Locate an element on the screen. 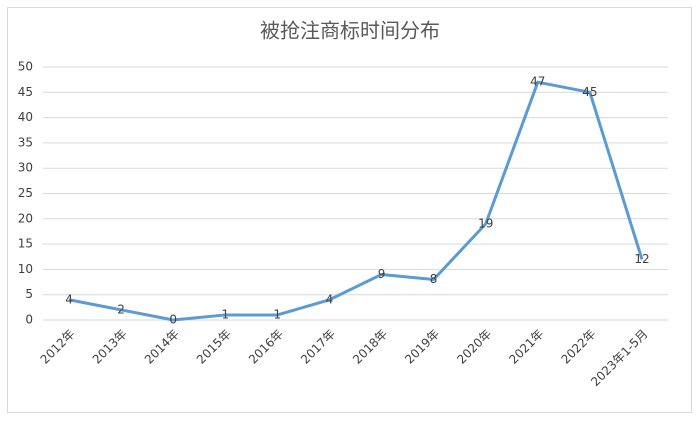  y-tick-label: 20 is located at coordinates (25, 218).